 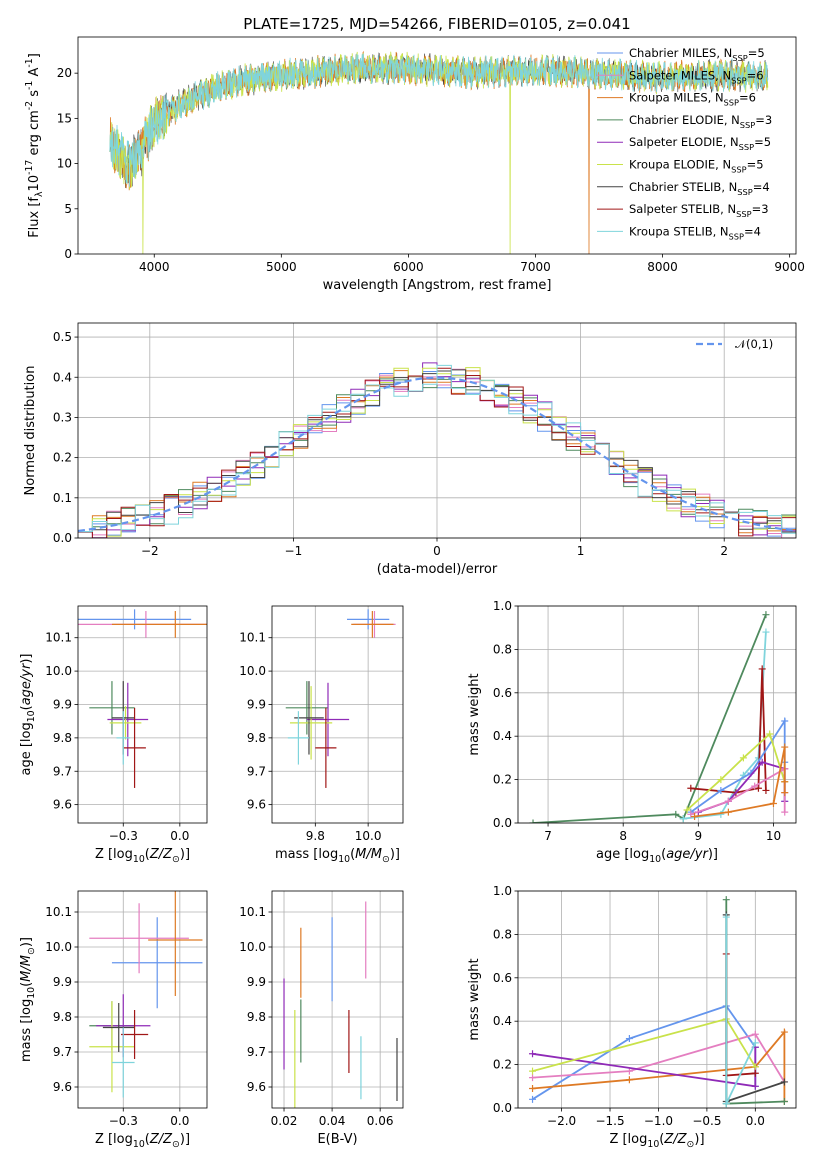 What do you see at coordinates (502, 693) in the screenshot?
I see `y-tick-label: 0.6` at bounding box center [502, 693].